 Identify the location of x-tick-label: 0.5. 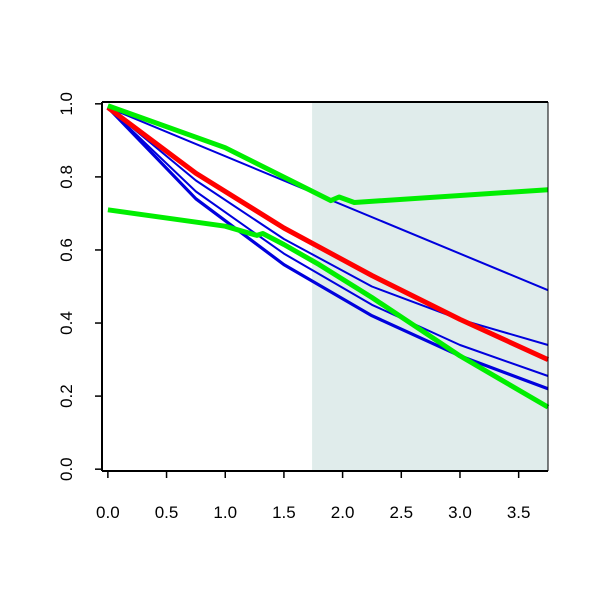
(167, 512).